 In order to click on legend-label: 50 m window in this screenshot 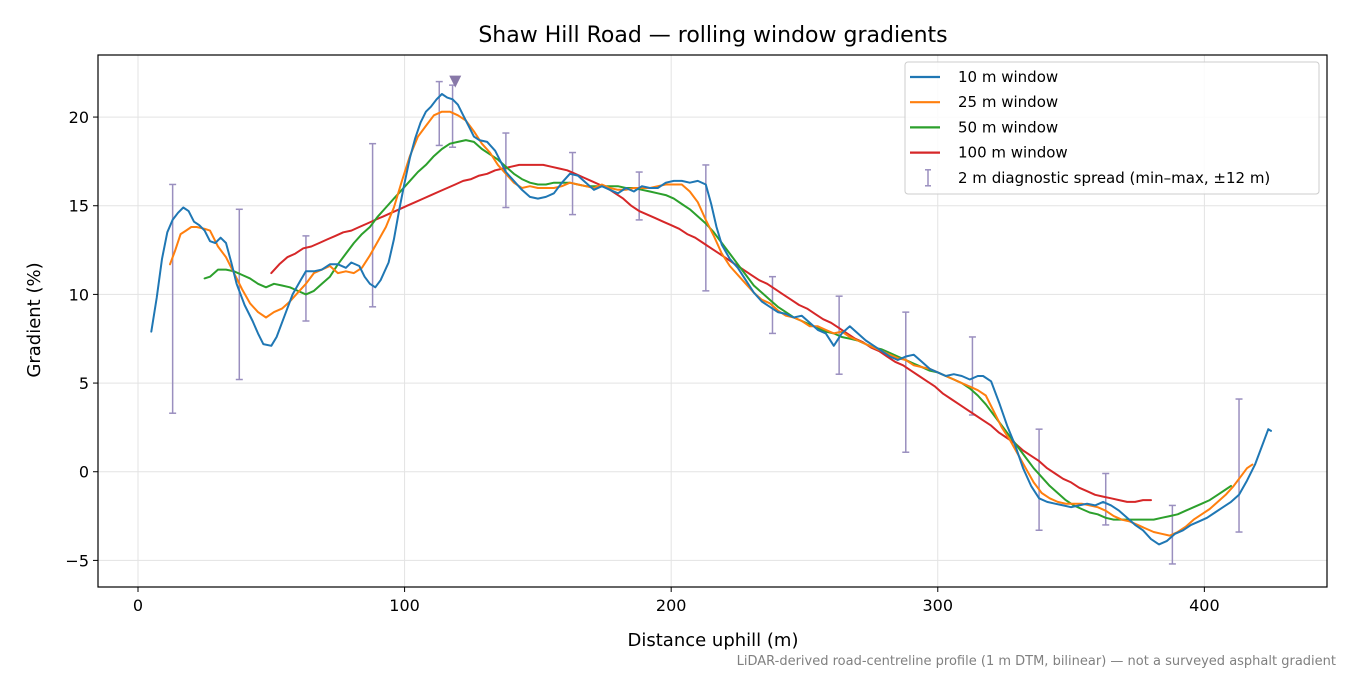, I will do `click(1008, 127)`.